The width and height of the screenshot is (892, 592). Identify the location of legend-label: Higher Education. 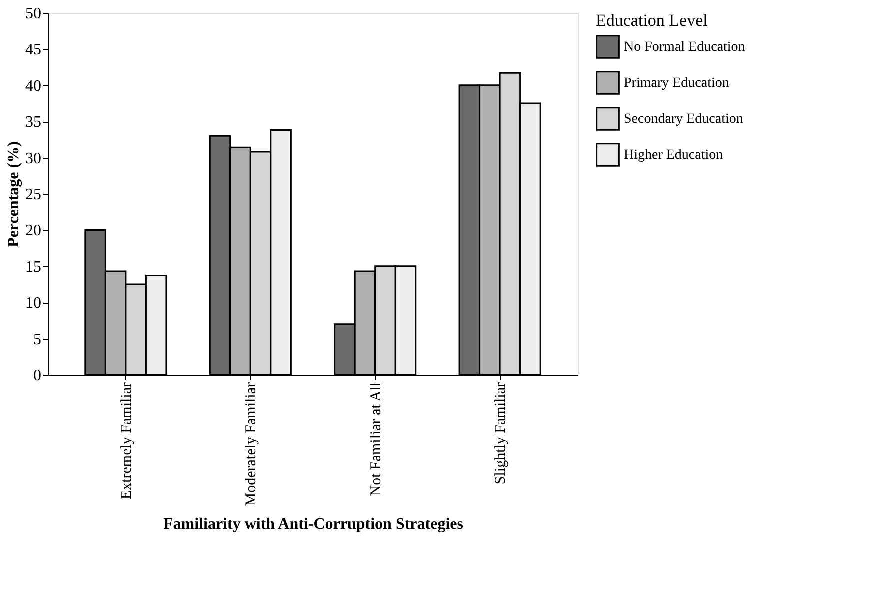
(674, 155).